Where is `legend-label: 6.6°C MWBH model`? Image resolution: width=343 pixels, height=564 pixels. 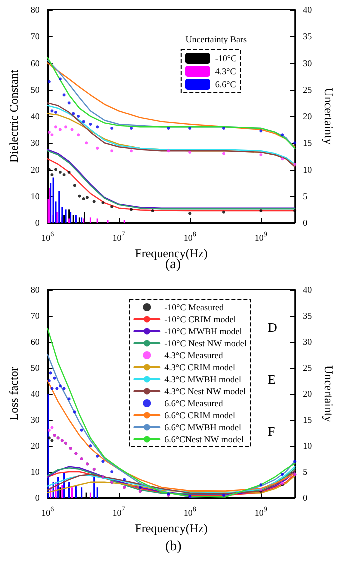
legend-label: 6.6°C MWBH model is located at coordinates (203, 427).